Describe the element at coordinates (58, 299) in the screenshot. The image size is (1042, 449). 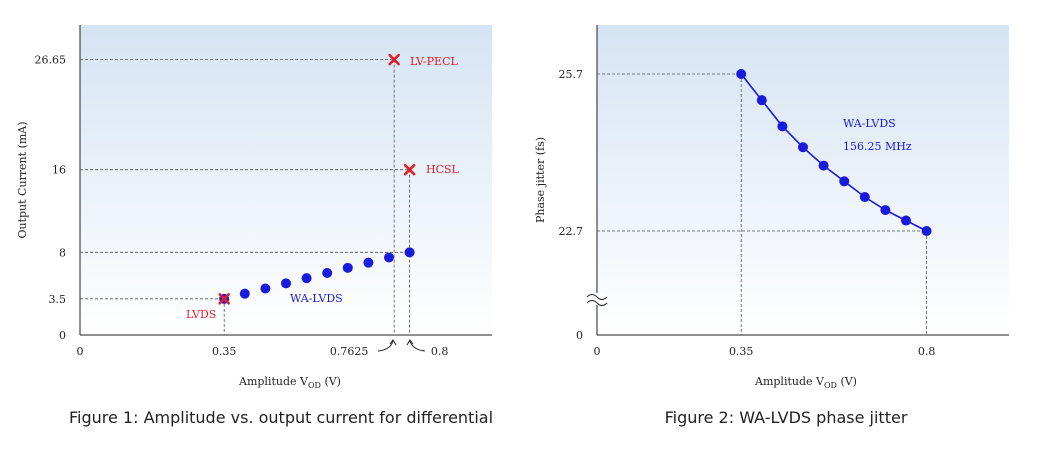
I see `chart-1-y-tick-label: 3.5` at that location.